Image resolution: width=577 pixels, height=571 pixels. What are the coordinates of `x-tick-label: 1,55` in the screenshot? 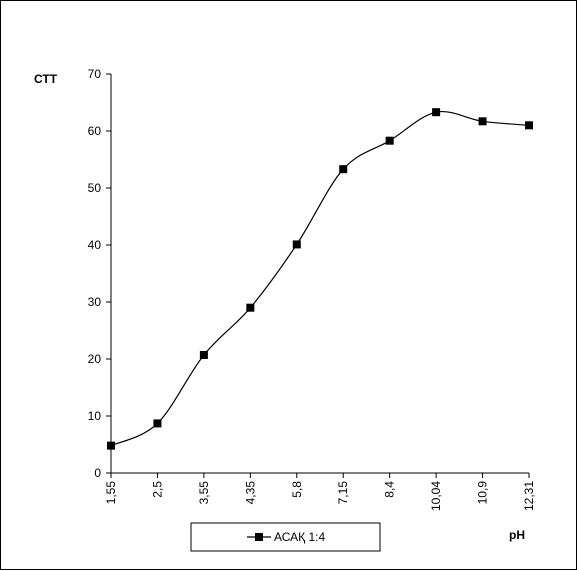 It's located at (111, 493).